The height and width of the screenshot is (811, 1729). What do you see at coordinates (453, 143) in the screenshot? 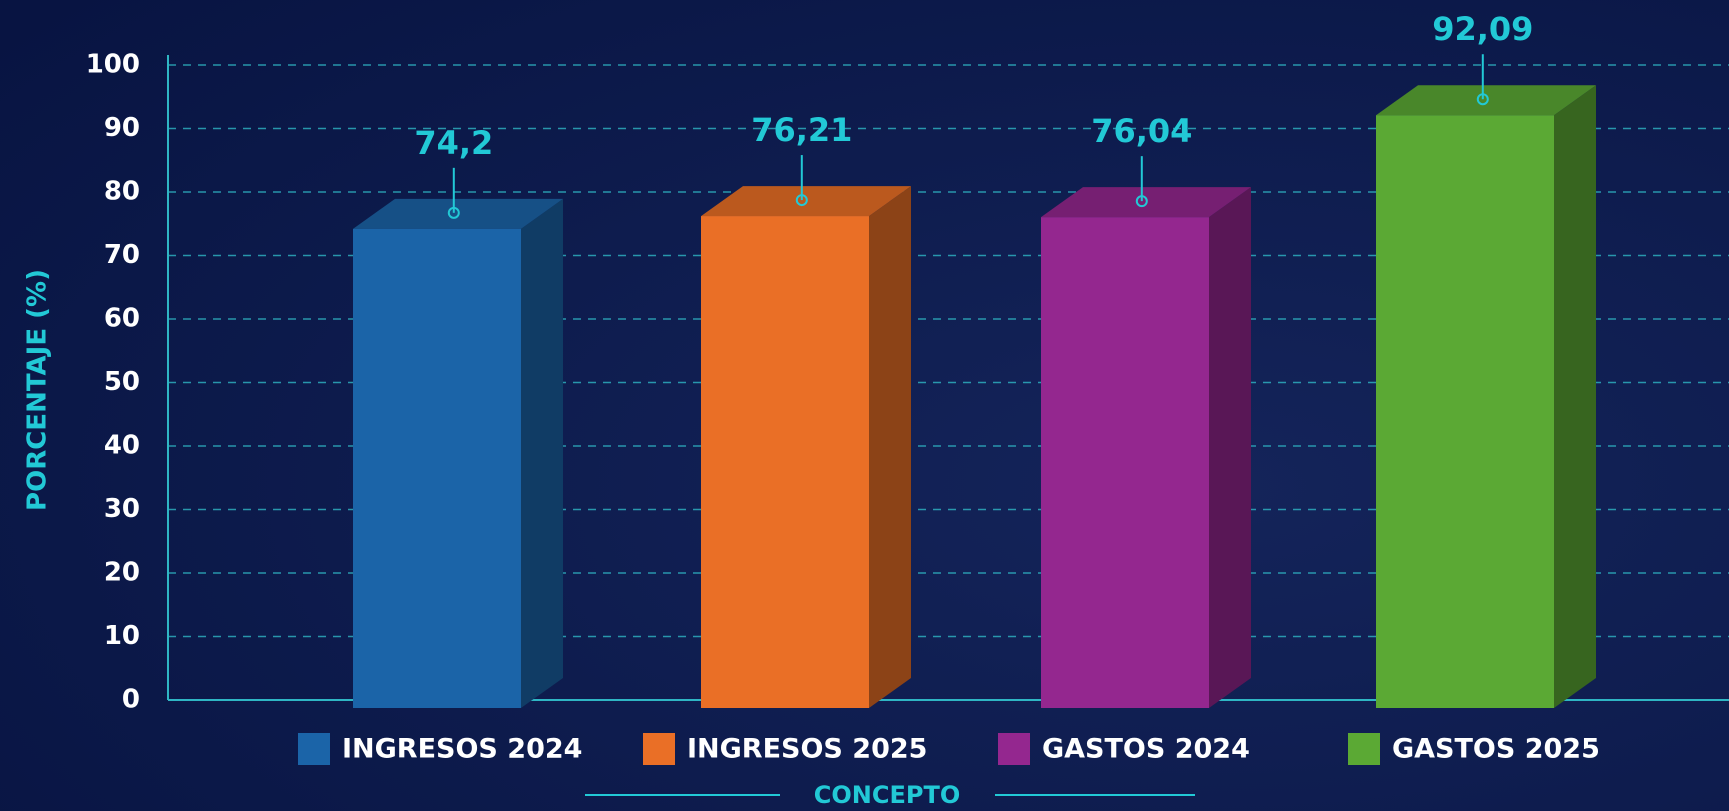
I see `value-label: 74,2` at bounding box center [453, 143].